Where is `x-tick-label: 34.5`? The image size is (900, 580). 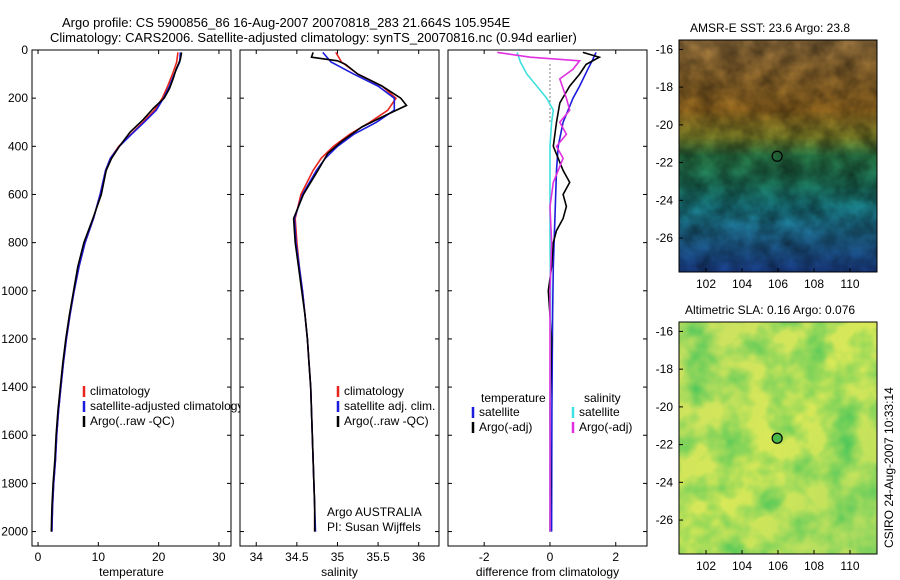 x-tick-label: 34.5 is located at coordinates (297, 557).